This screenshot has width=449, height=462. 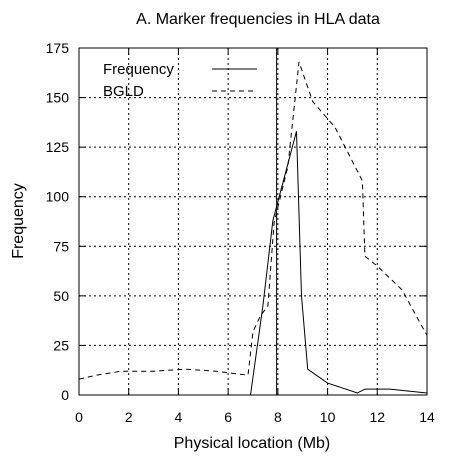 What do you see at coordinates (58, 48) in the screenshot?
I see `y-tick-label: 175` at bounding box center [58, 48].